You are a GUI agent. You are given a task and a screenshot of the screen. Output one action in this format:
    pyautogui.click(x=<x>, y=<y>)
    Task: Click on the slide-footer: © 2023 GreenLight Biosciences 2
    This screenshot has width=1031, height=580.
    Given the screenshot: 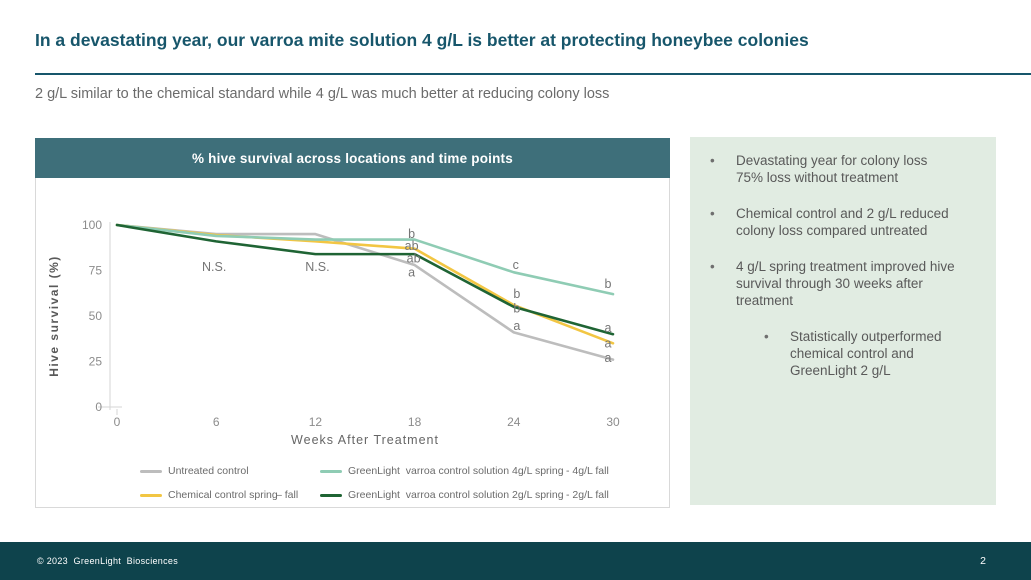 What is the action you would take?
    pyautogui.click(x=515, y=561)
    